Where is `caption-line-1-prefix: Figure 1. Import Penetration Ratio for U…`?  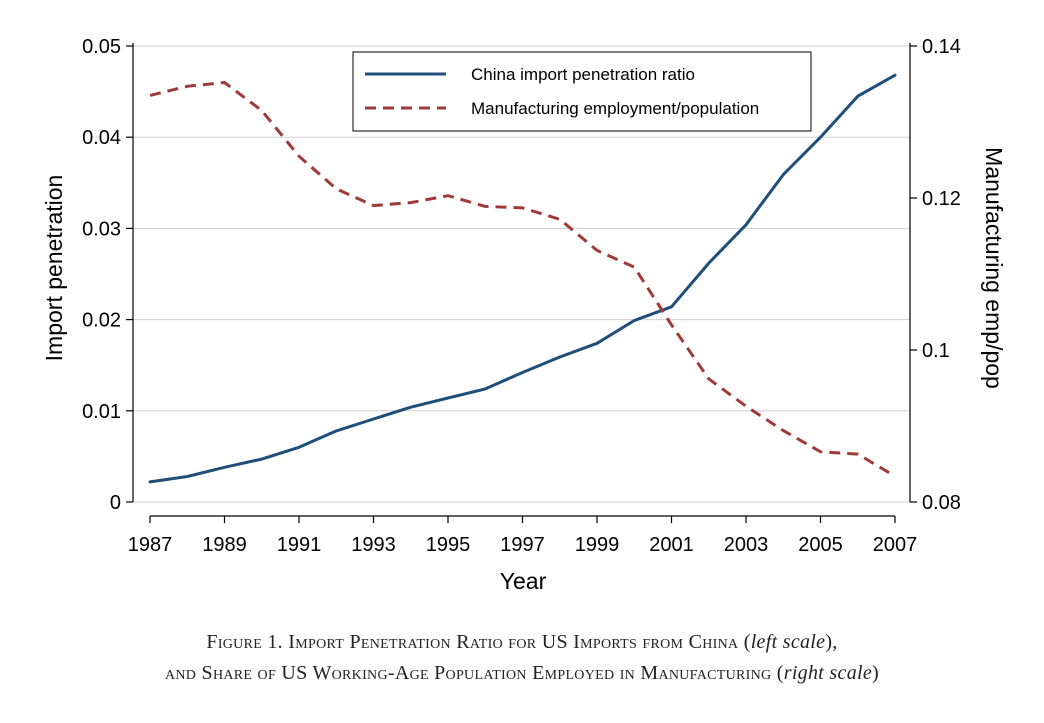
caption-line-1-prefix: Figure 1. Import Penetration Ratio for U… is located at coordinates (478, 642).